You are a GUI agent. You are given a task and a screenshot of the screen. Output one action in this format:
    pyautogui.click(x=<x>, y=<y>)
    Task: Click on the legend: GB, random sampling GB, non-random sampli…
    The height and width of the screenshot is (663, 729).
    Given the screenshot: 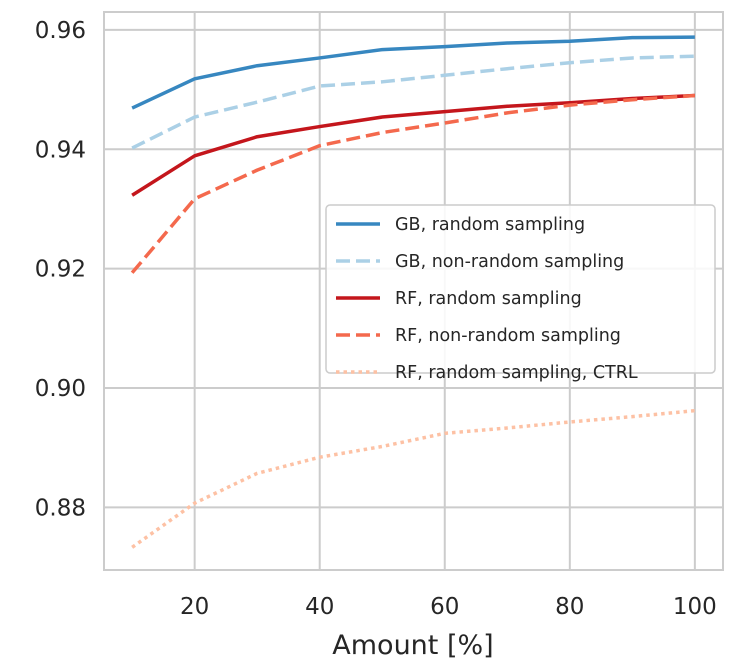 What is the action you would take?
    pyautogui.click(x=520, y=293)
    